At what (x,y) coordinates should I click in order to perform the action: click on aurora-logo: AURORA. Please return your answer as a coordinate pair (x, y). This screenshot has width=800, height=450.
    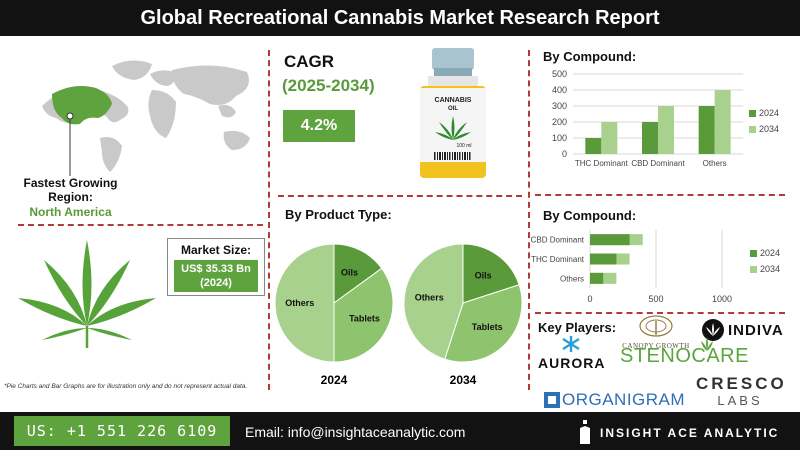
    Looking at the image, I should click on (571, 353).